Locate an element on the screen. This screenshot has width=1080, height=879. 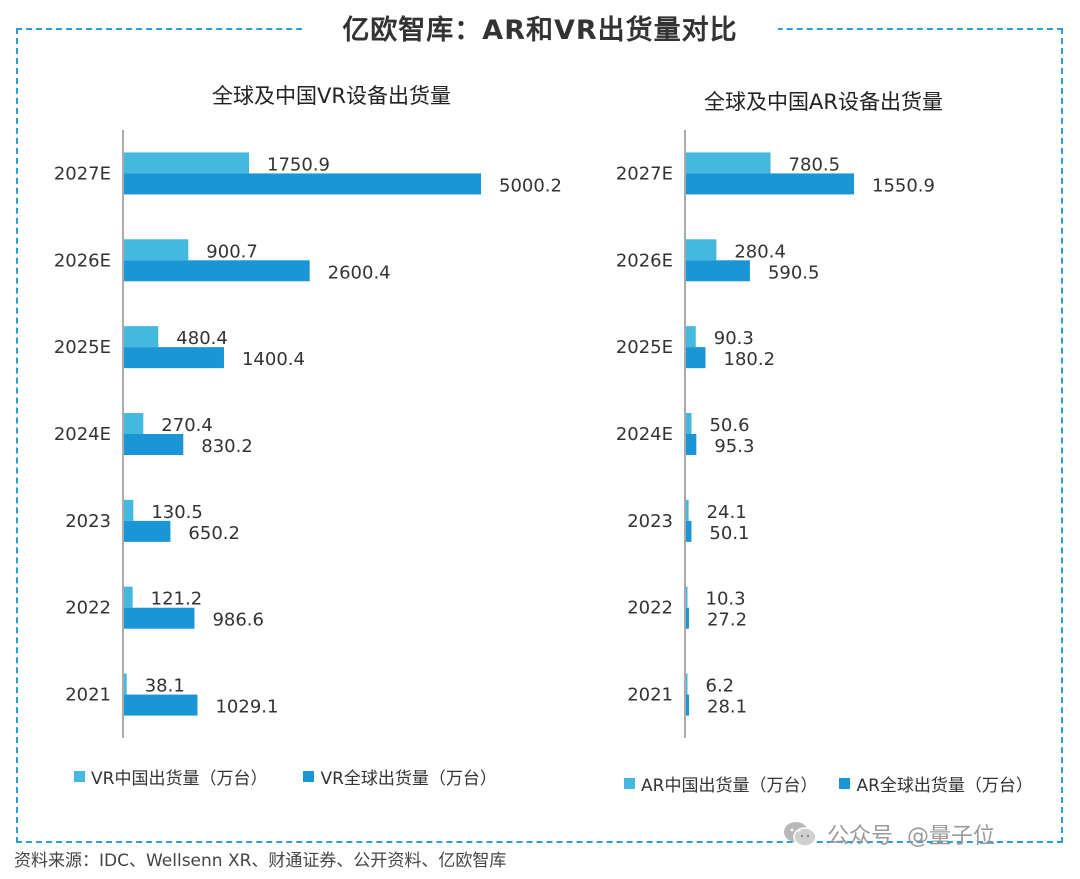
ar-tick-label: 2024E is located at coordinates (644, 434).